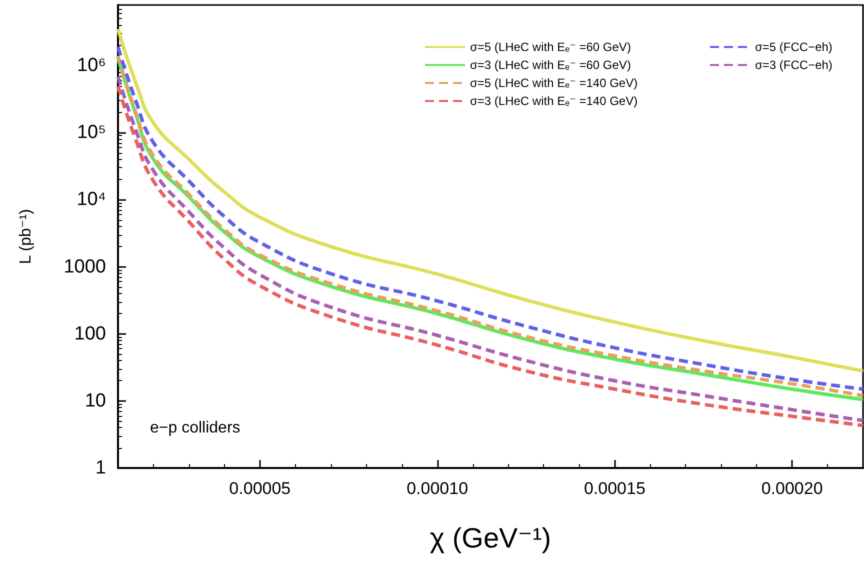 The width and height of the screenshot is (864, 567). Describe the element at coordinates (100, 468) in the screenshot. I see `y-tick-label: 1` at that location.